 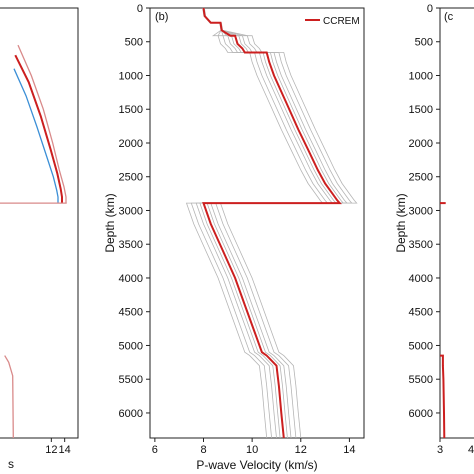 I want to click on panel-c-y-tick-label: 2500, so click(x=421, y=178).